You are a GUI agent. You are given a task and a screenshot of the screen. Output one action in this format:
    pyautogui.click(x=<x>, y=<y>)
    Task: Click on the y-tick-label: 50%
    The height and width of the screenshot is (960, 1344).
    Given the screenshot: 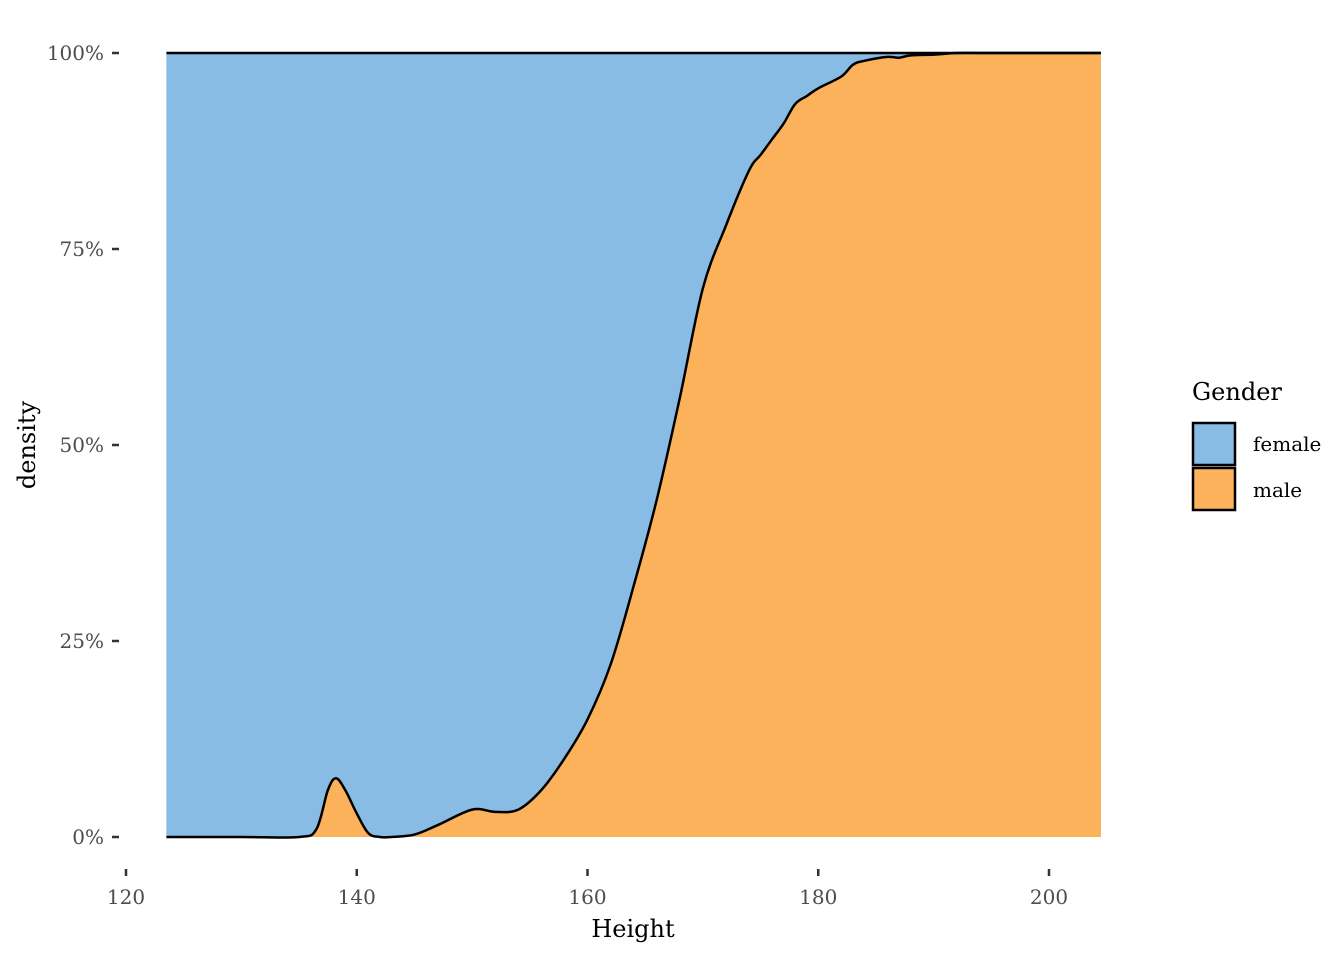 What is the action you would take?
    pyautogui.click(x=82, y=445)
    